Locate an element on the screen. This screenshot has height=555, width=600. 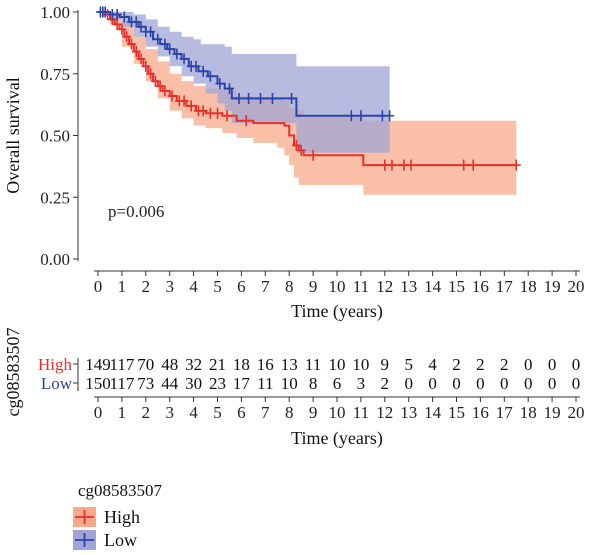
risk-cell-high: 11 is located at coordinates (313, 364).